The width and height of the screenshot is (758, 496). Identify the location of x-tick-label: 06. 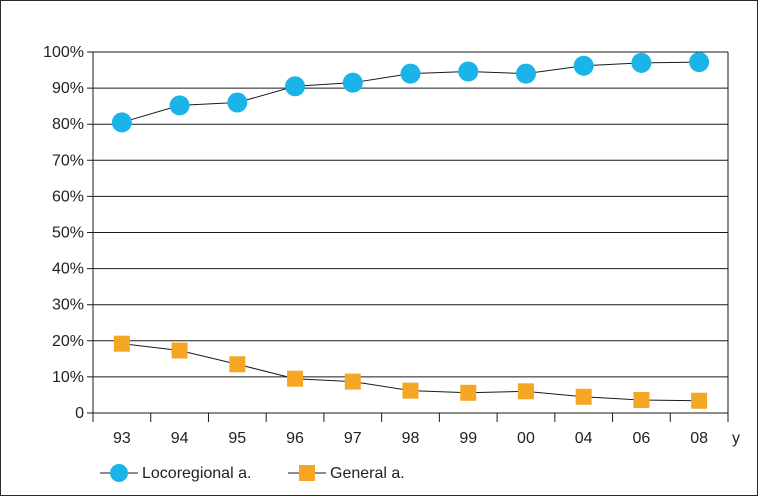
(642, 438).